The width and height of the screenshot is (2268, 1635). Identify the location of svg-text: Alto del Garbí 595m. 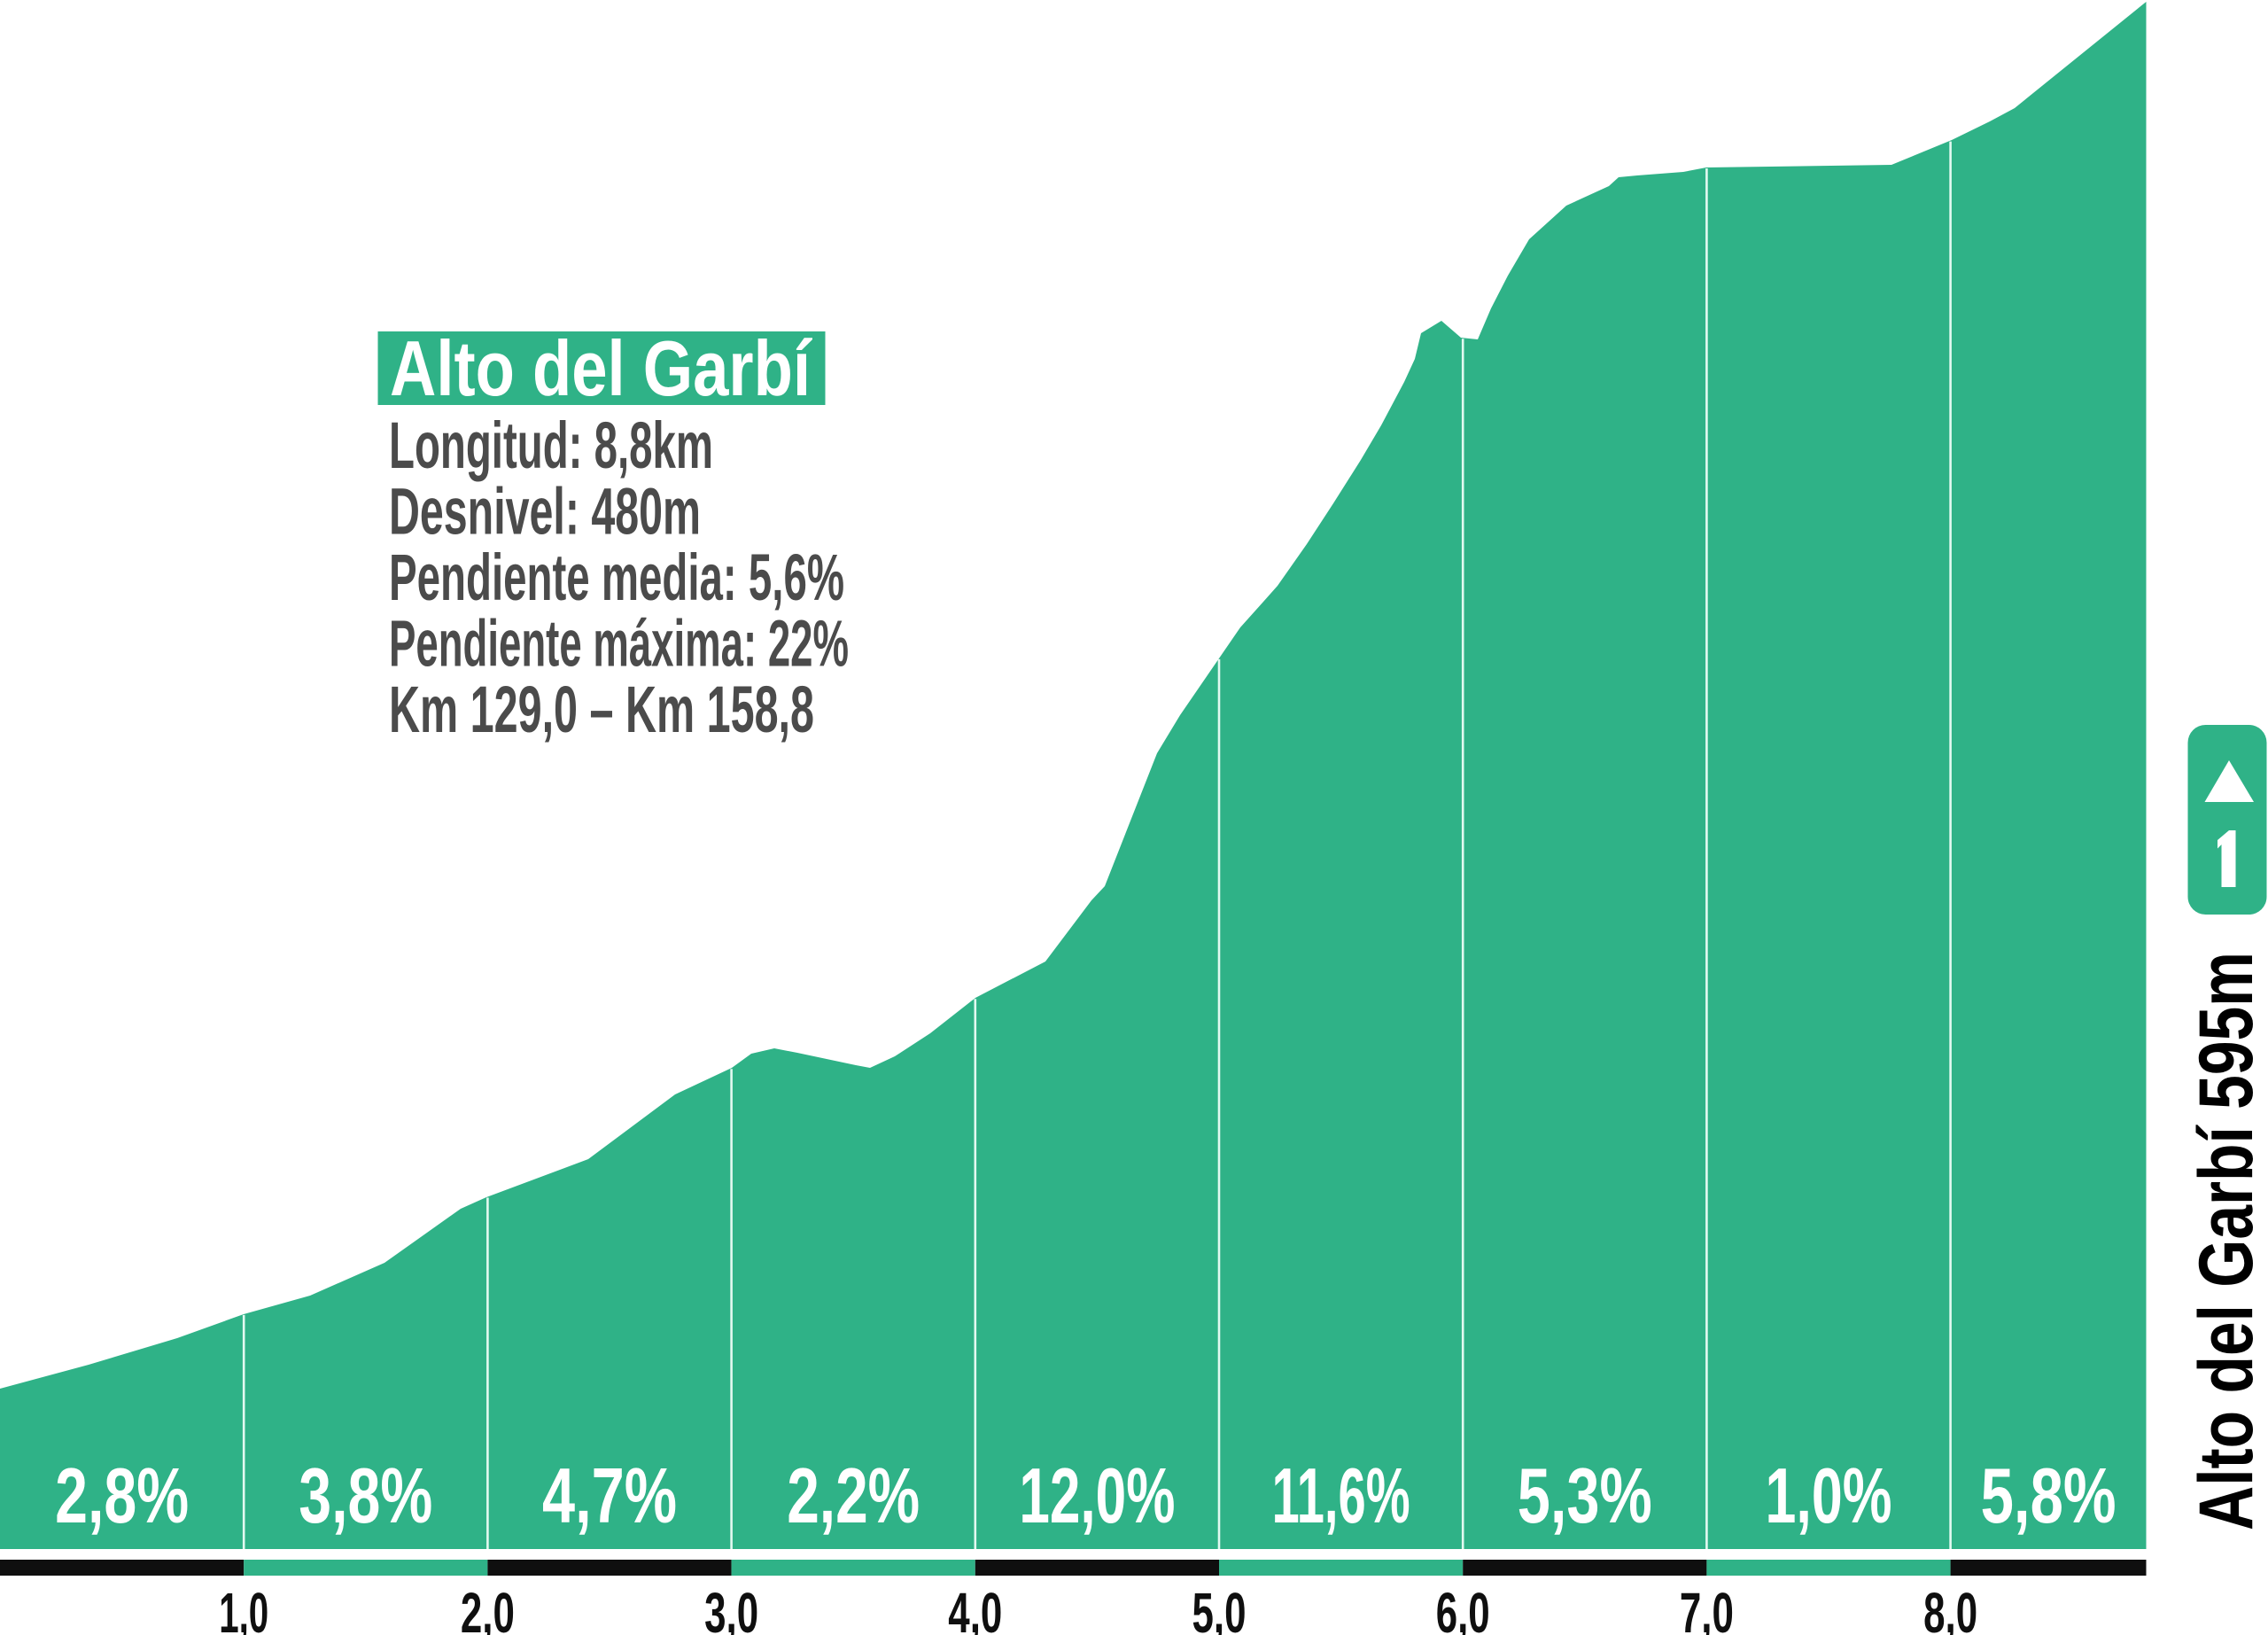
(2226, 1241).